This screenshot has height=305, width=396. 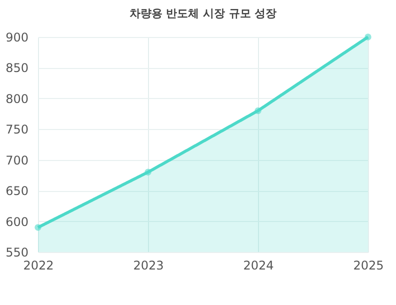 I want to click on x-tick-label: 2022, so click(x=38, y=265).